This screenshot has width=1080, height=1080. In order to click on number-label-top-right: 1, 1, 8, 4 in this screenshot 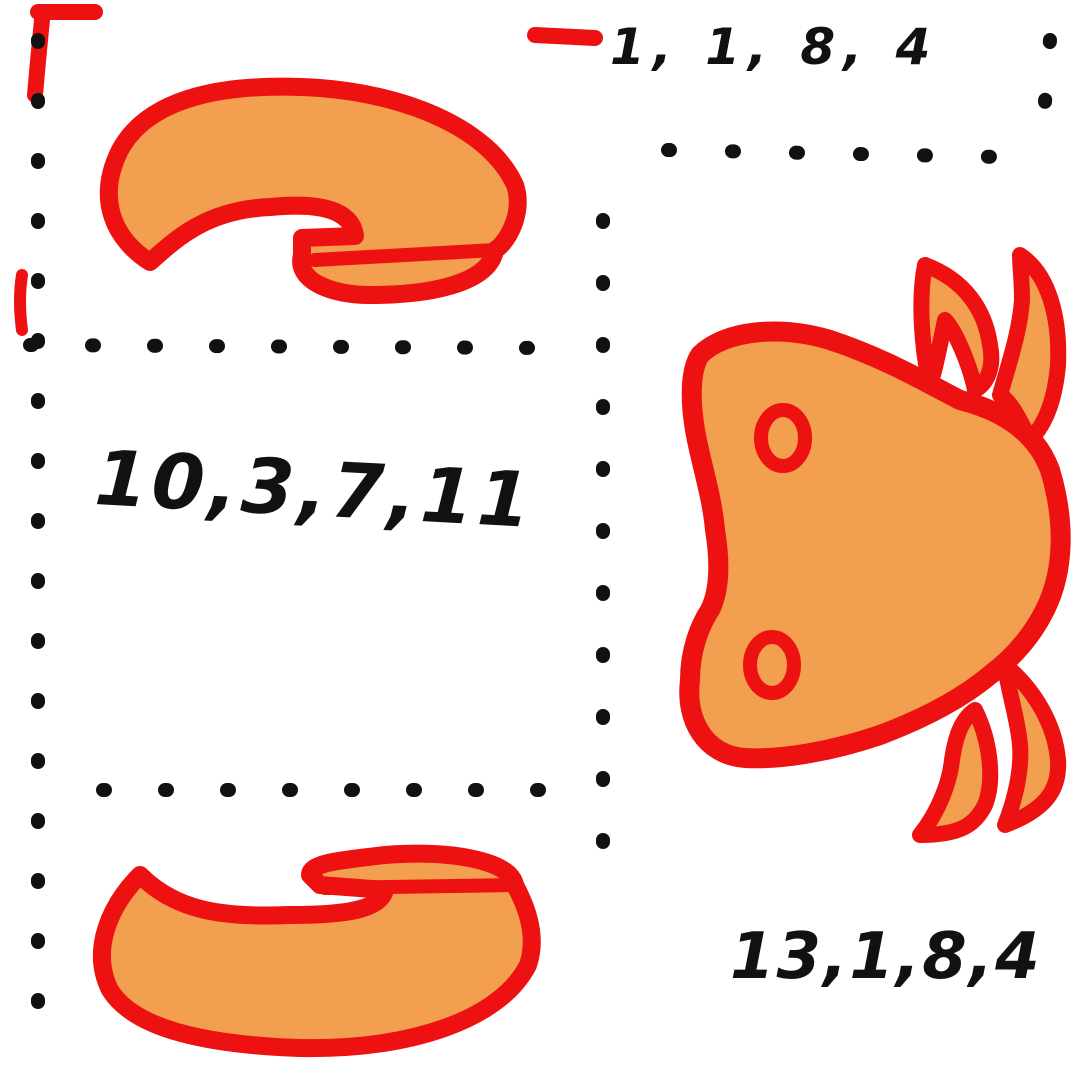, I will do `click(774, 47)`.